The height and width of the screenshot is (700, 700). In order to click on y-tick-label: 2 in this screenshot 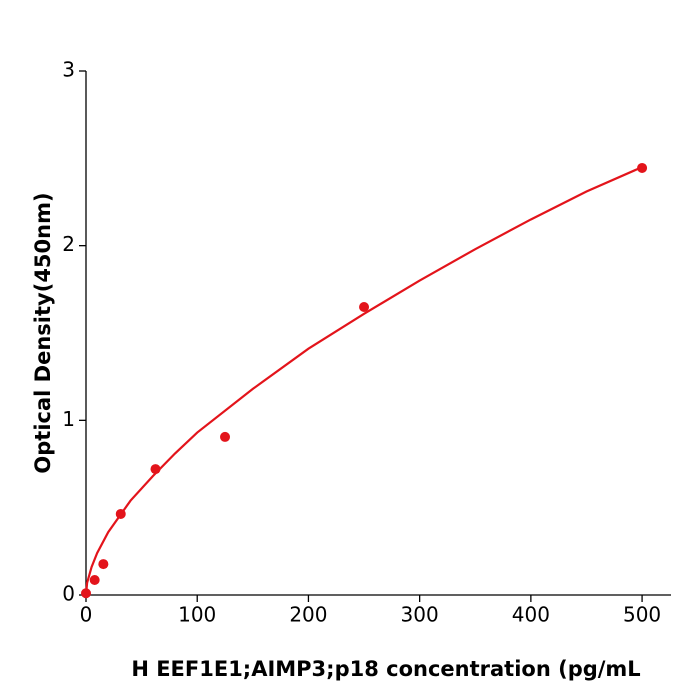, I will do `click(68, 244)`.